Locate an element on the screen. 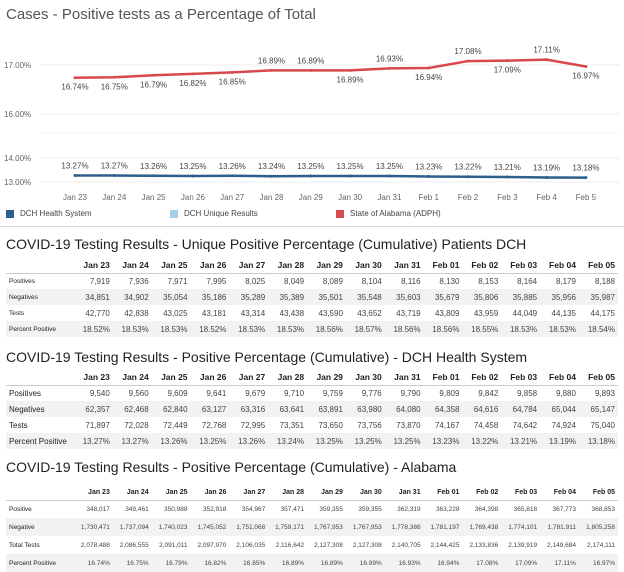  table-cell: 35,289 is located at coordinates (249, 297).